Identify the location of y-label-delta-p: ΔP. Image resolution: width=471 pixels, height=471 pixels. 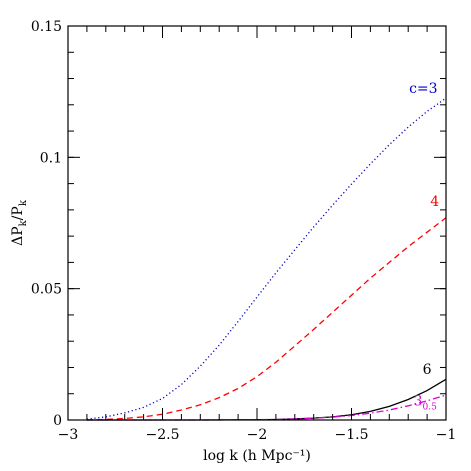
(18, 236).